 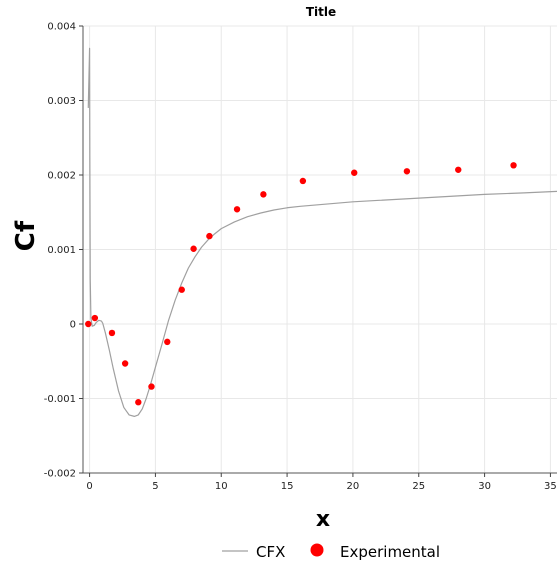 What do you see at coordinates (484, 486) in the screenshot?
I see `x-tick-label: 30` at bounding box center [484, 486].